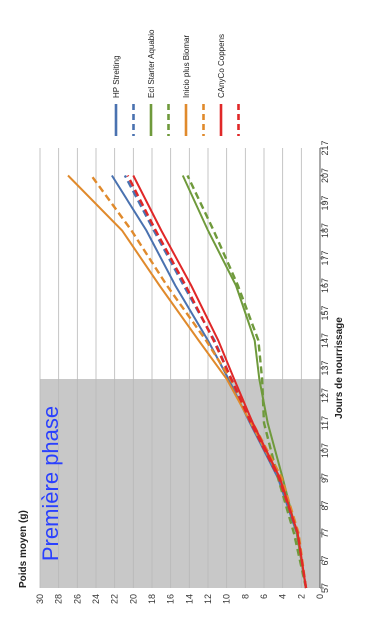  Describe the element at coordinates (325, 285) in the screenshot. I see `x-tick-label: 167` at that location.